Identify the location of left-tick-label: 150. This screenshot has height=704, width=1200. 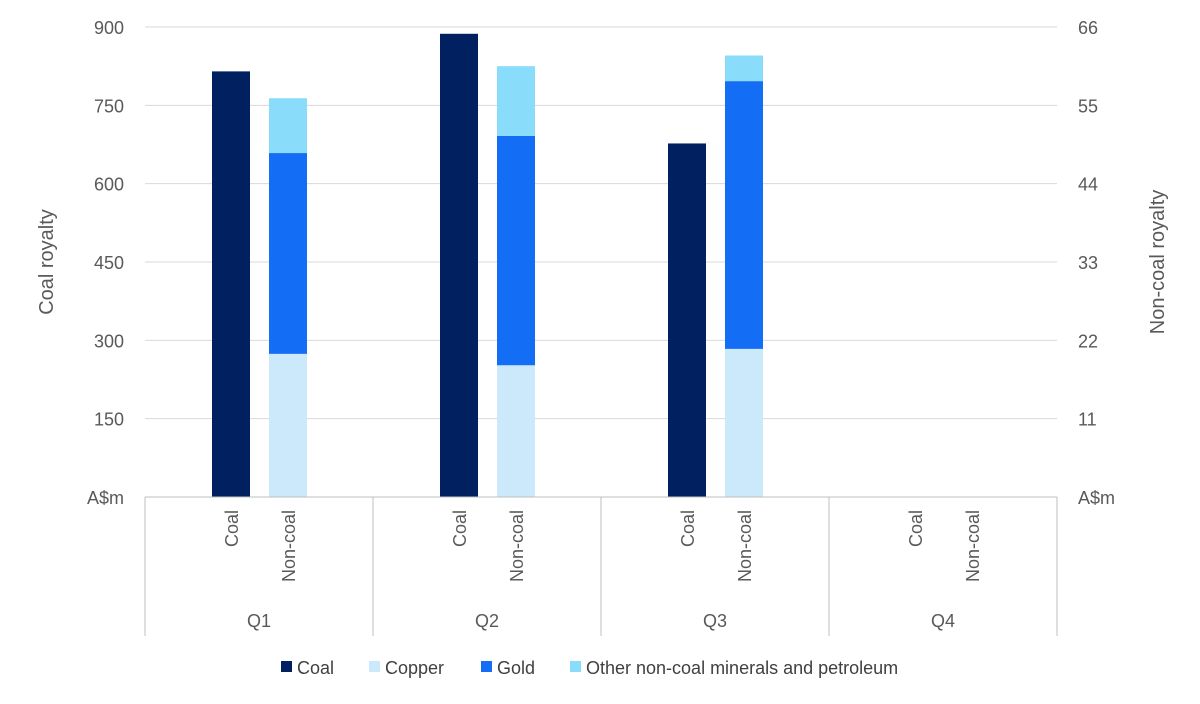
(109, 420).